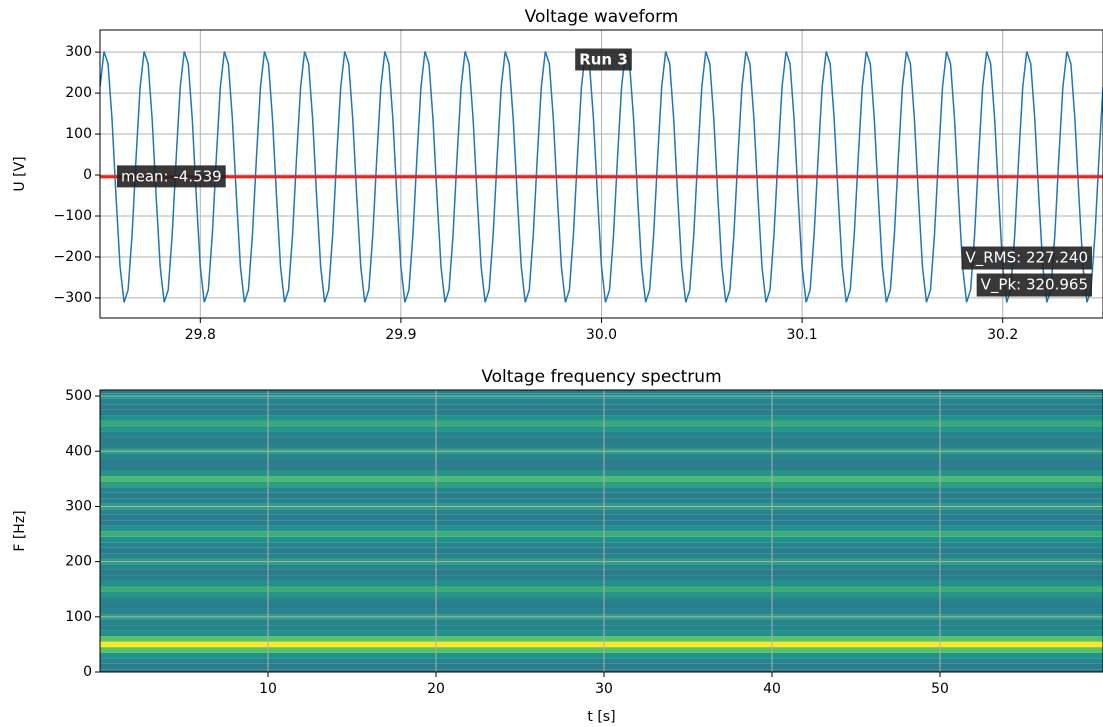 The height and width of the screenshot is (727, 1103). I want to click on x-tick-label: 30.0, so click(601, 335).